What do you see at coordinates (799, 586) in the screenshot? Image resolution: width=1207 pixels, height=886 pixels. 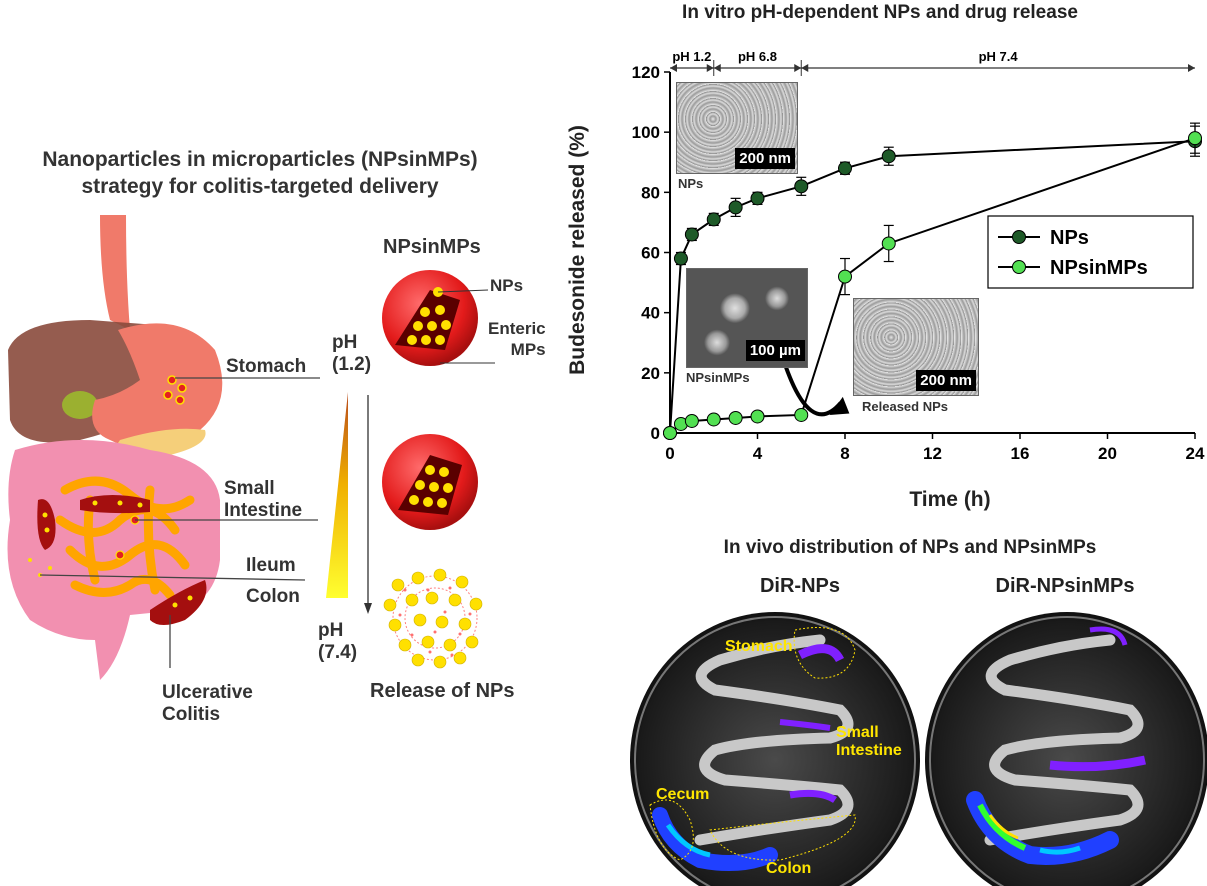 I see `invivo-left-title: DiR-NPs` at bounding box center [799, 586].